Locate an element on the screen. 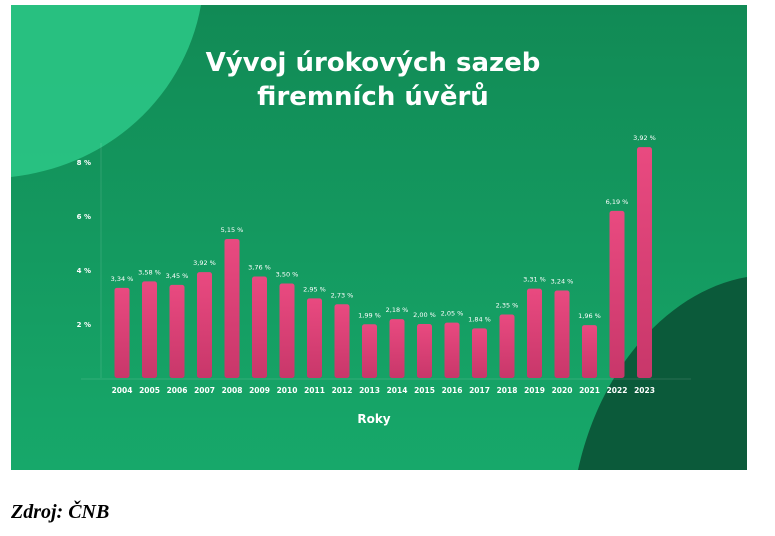 Image resolution: width=775 pixels, height=536 pixels. bar-2006 is located at coordinates (177, 331).